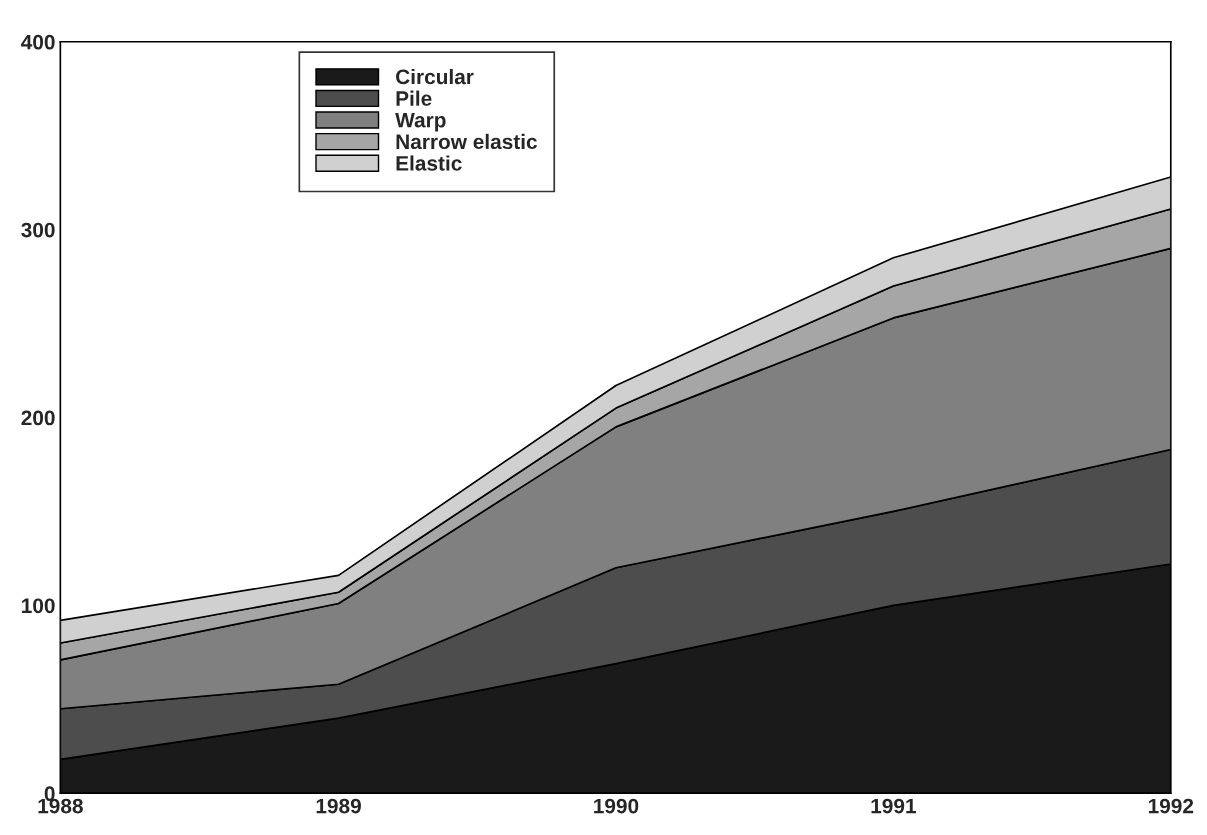 This screenshot has width=1207, height=835. I want to click on y-tick-label: 300, so click(38, 230).